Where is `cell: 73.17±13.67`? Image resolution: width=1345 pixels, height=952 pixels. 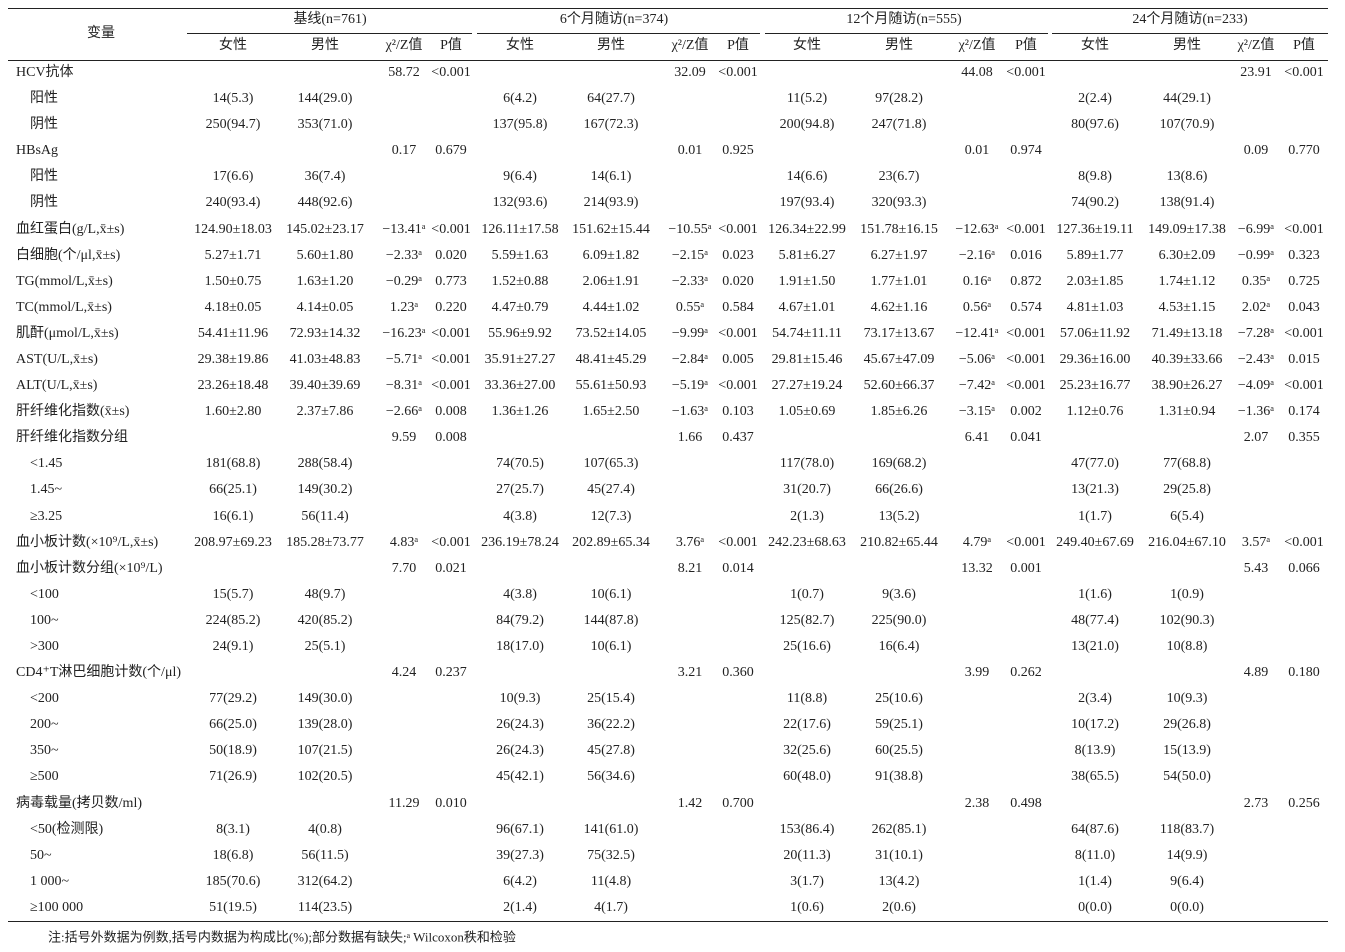 cell: 73.17±13.67 is located at coordinates (899, 333).